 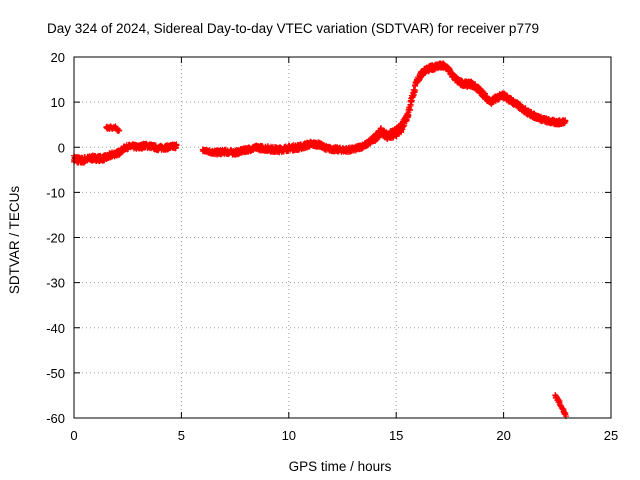 What do you see at coordinates (14, 240) in the screenshot?
I see `y-axis-label: SDTVAR / TECUs` at bounding box center [14, 240].